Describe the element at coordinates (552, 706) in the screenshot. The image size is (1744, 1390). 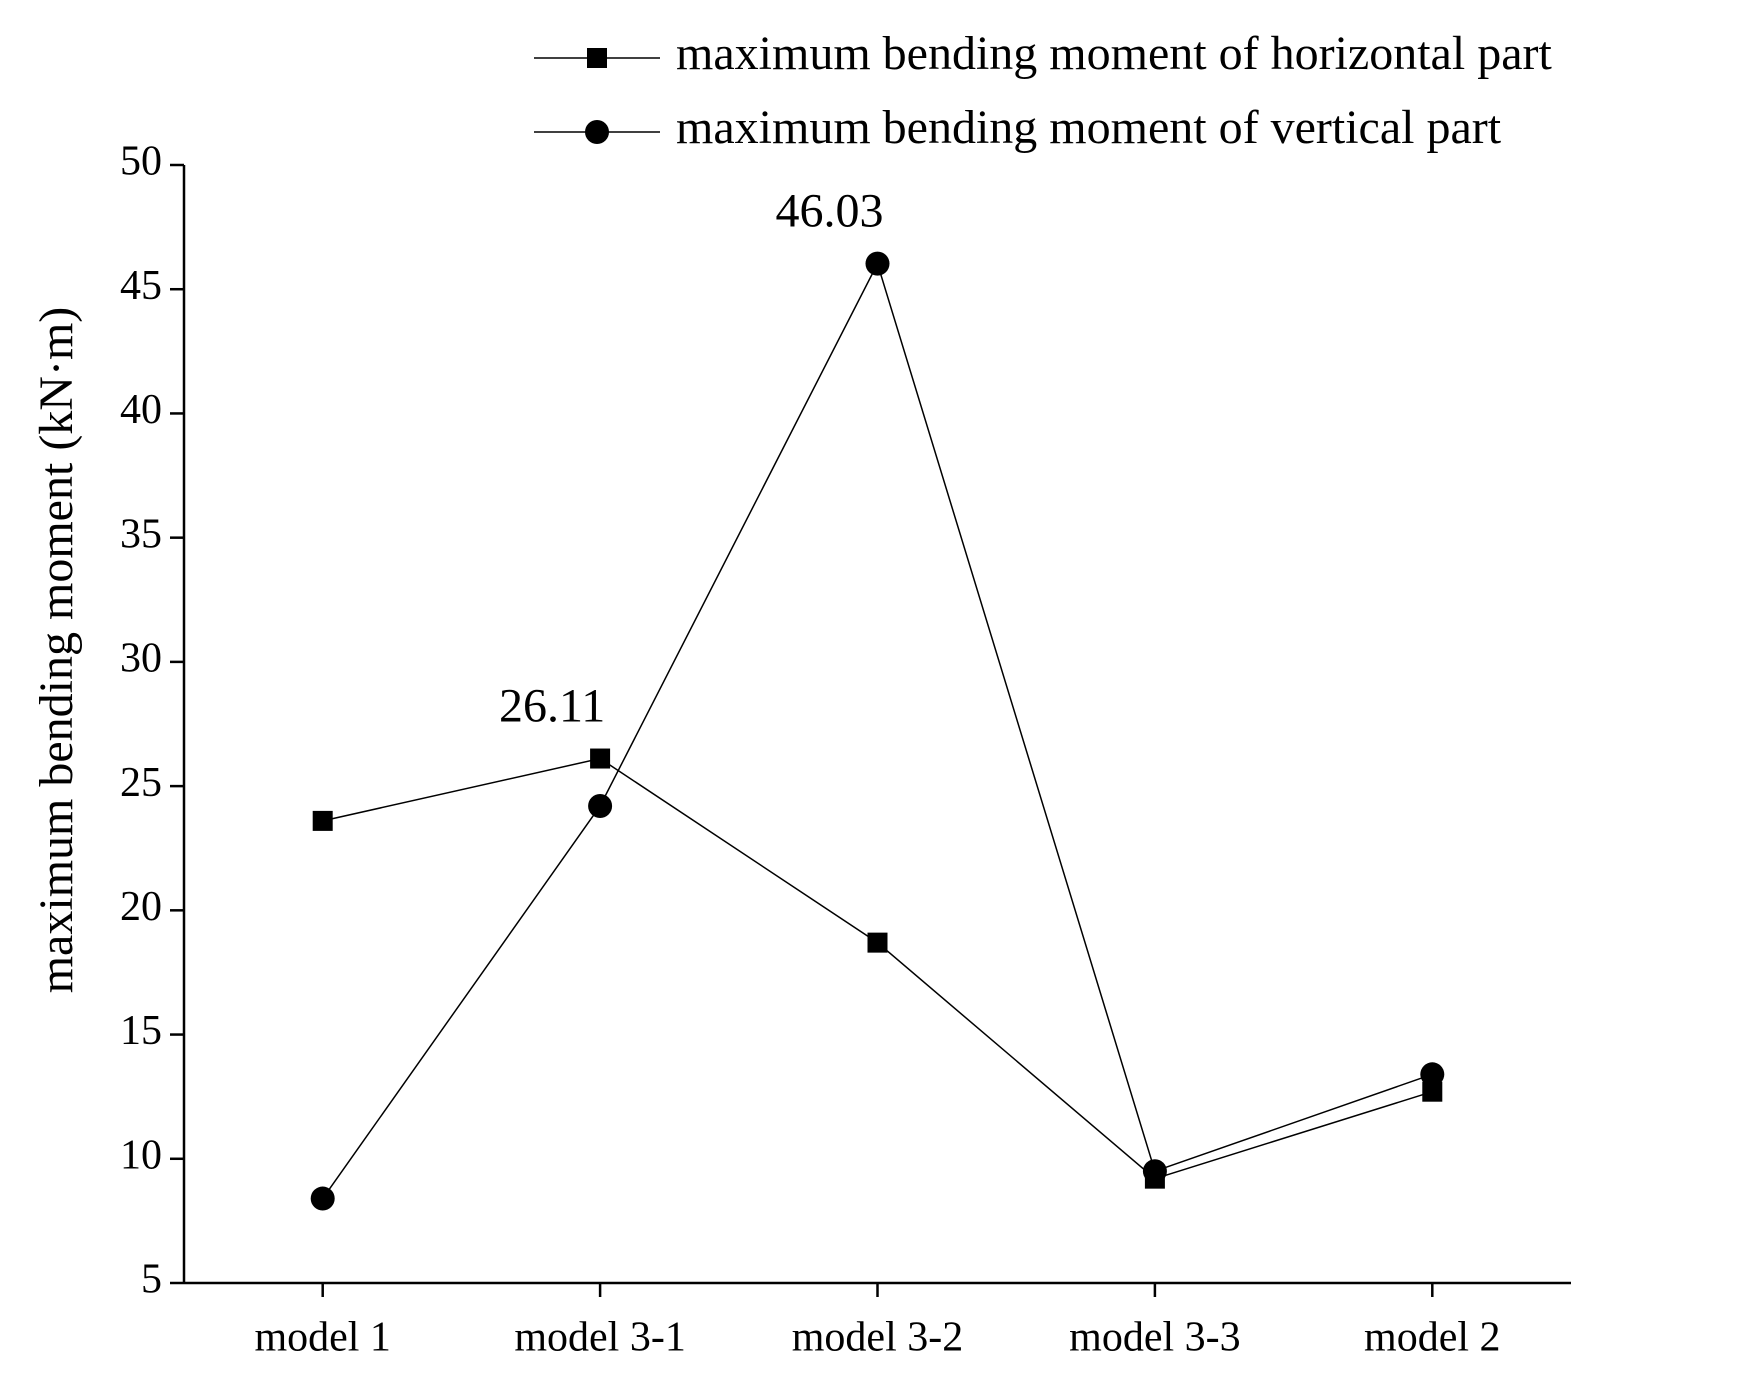
I see `data-label: 26.11` at that location.